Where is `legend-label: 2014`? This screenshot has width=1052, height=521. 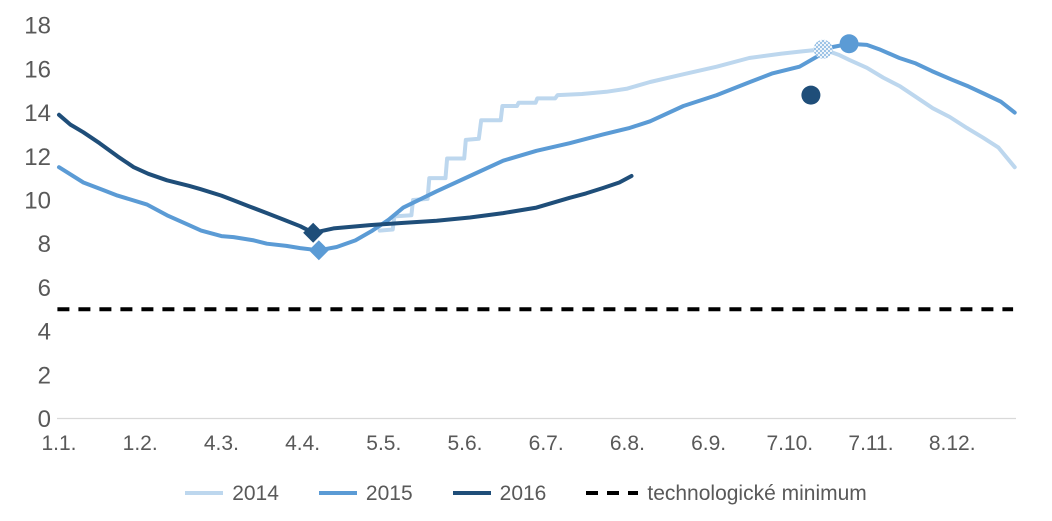 legend-label: 2014 is located at coordinates (255, 493).